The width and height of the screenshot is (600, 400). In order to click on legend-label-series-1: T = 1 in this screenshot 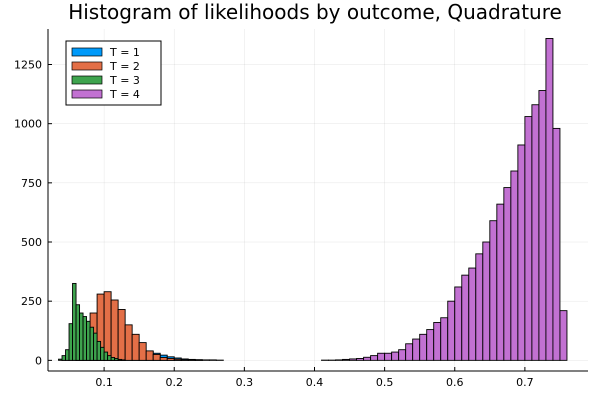, I will do `click(124, 52)`.